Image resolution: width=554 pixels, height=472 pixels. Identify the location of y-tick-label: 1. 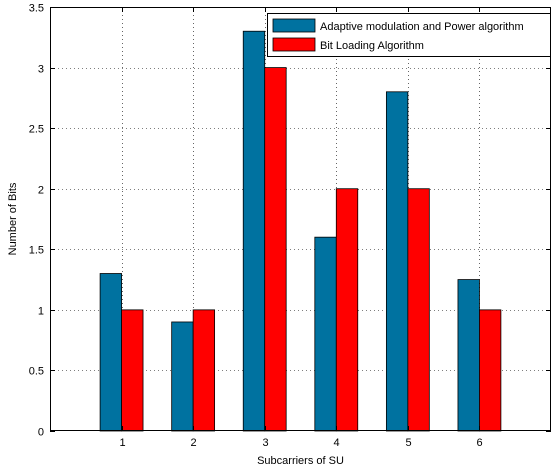
(41, 312).